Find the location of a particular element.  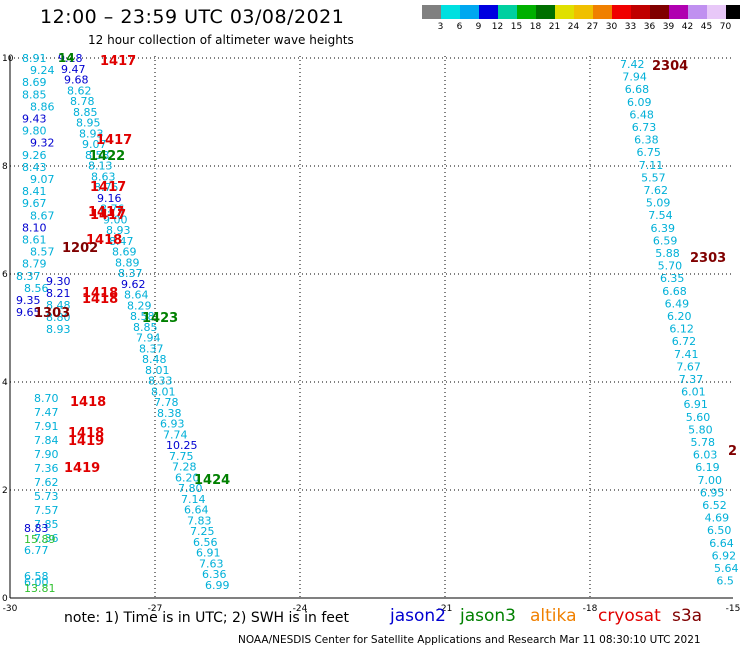

pass-time-label: 1202 is located at coordinates (80, 248).